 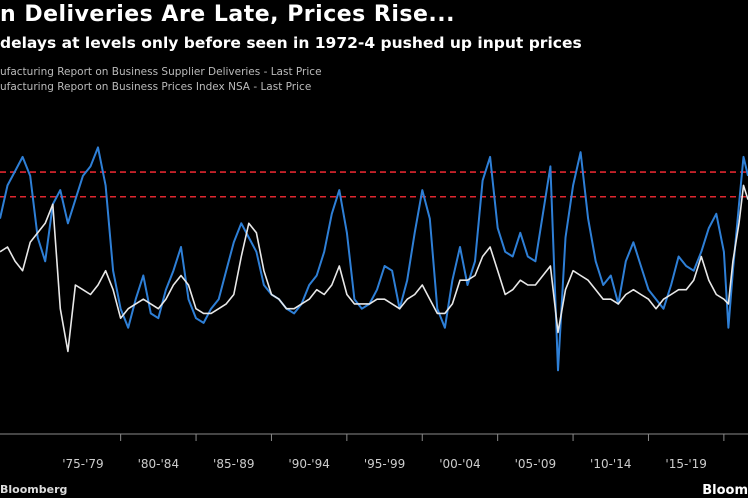 I want to click on bloomberg-logo: Bloom, so click(x=725, y=490).